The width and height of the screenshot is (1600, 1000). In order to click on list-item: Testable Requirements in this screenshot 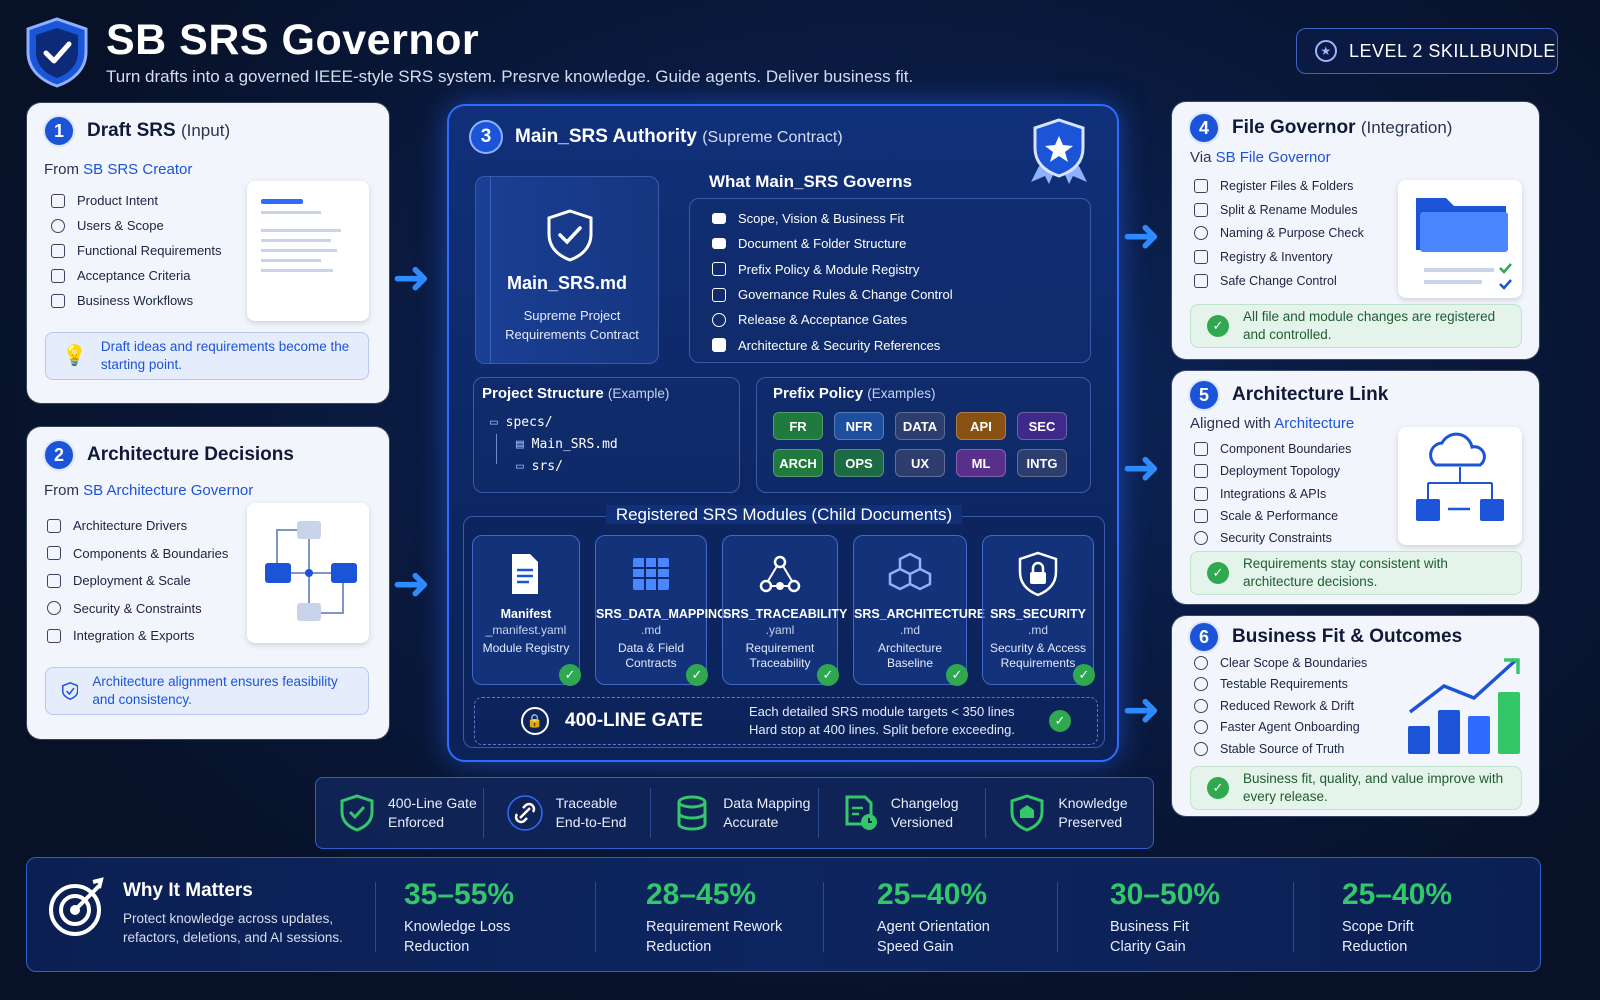, I will do `click(1280, 685)`.